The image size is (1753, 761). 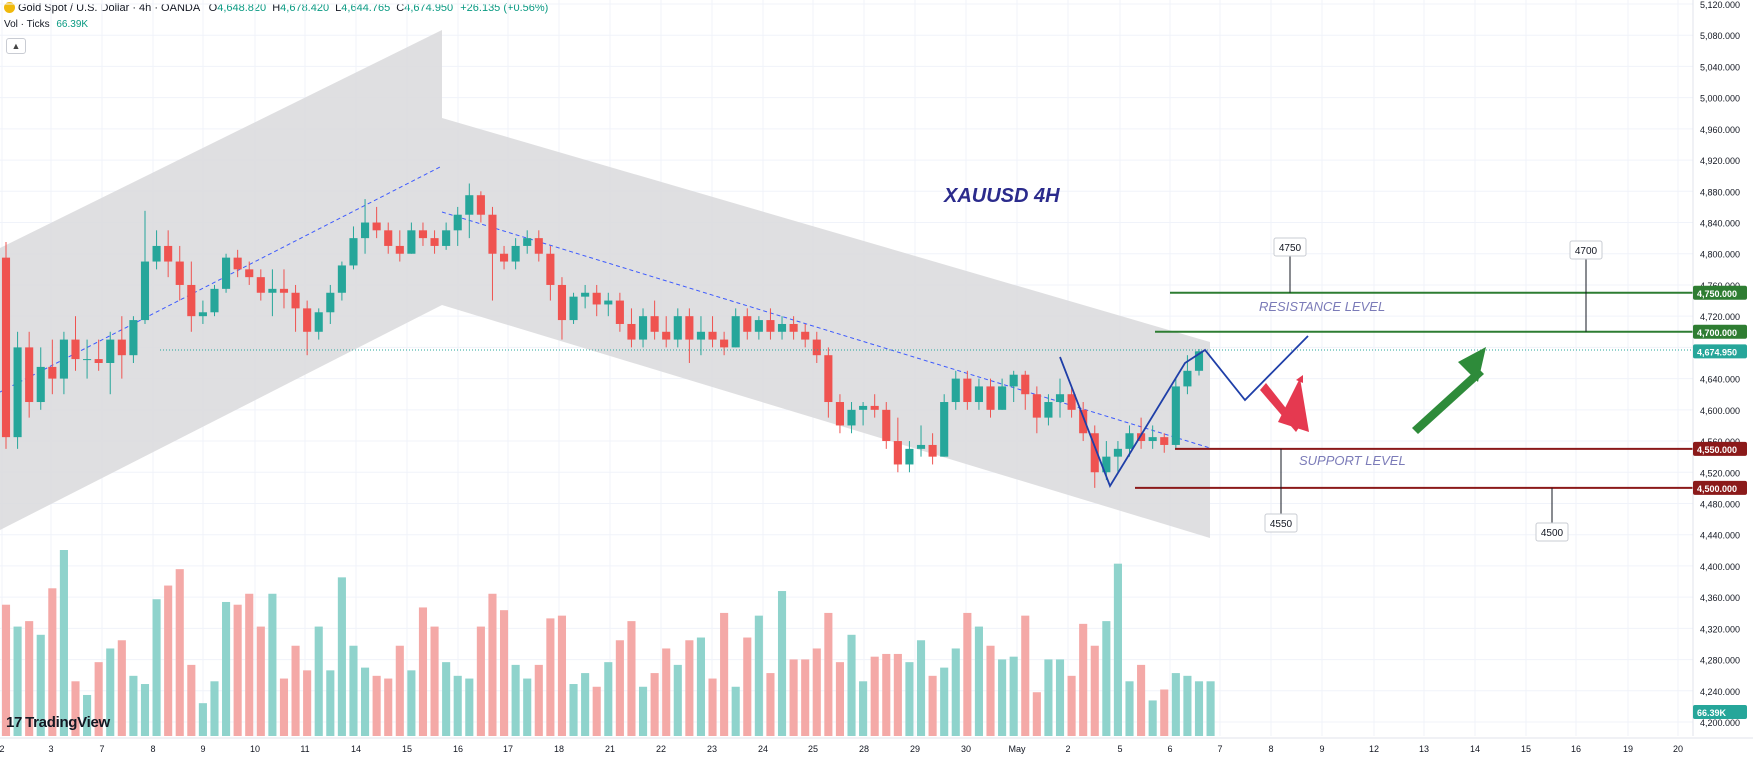 What do you see at coordinates (16, 46) in the screenshot?
I see `collapse-legend-button: ▲` at bounding box center [16, 46].